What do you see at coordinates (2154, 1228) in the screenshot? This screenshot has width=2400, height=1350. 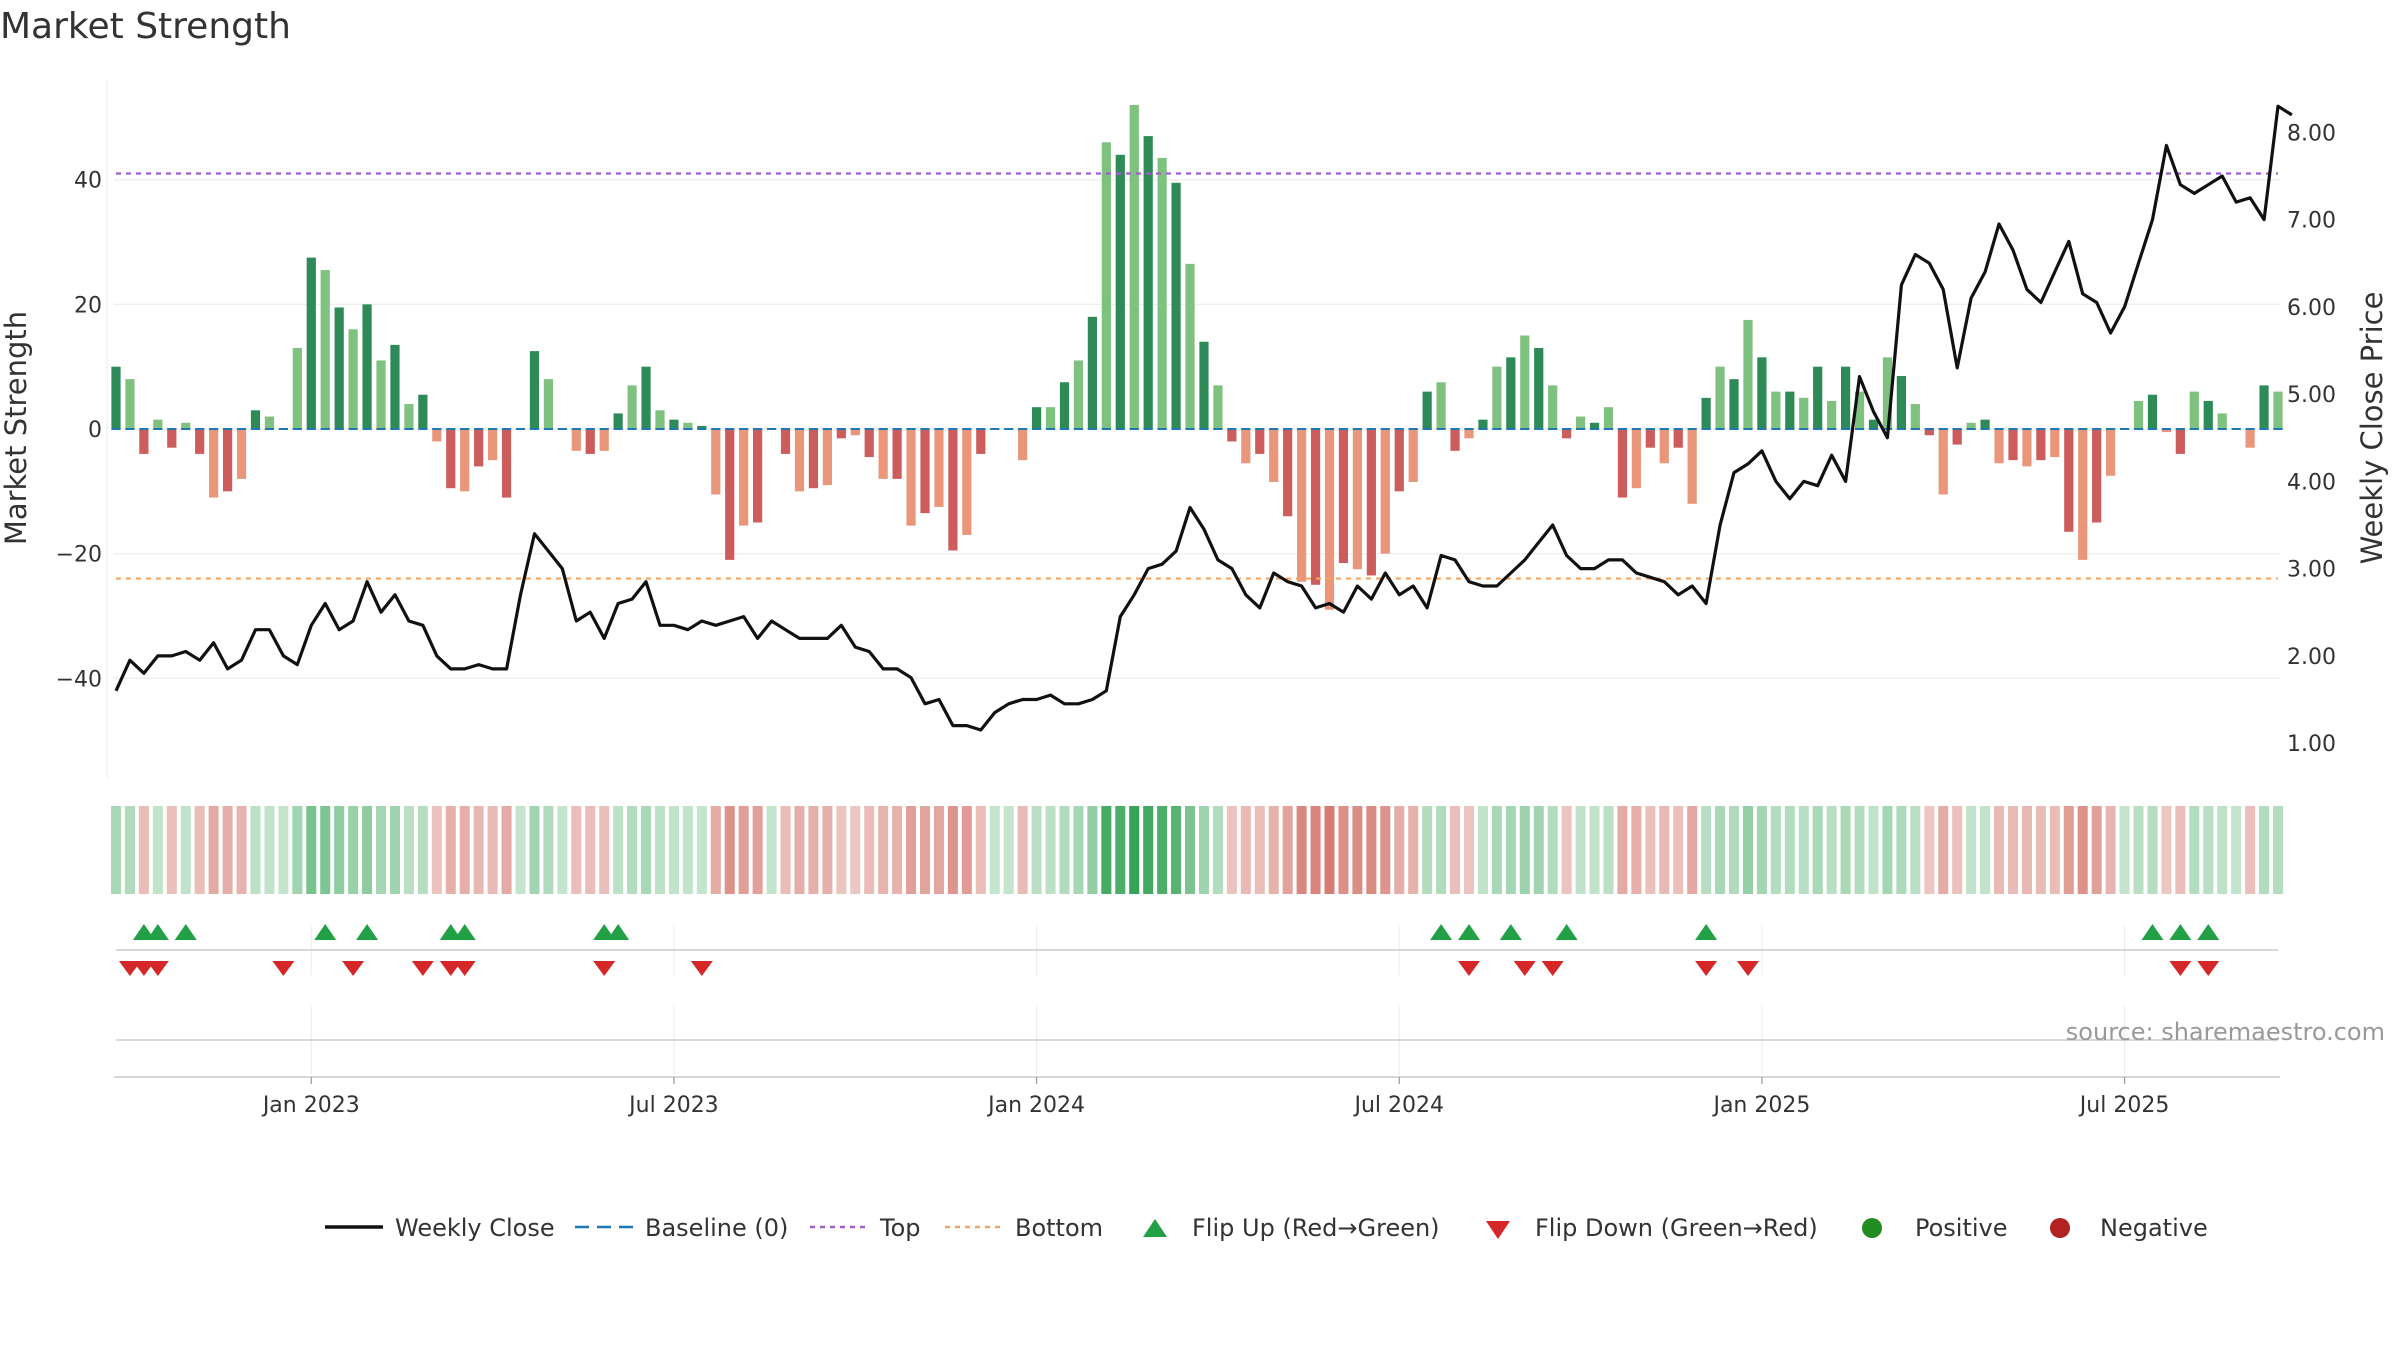 I see `legend-negative: Negative` at bounding box center [2154, 1228].